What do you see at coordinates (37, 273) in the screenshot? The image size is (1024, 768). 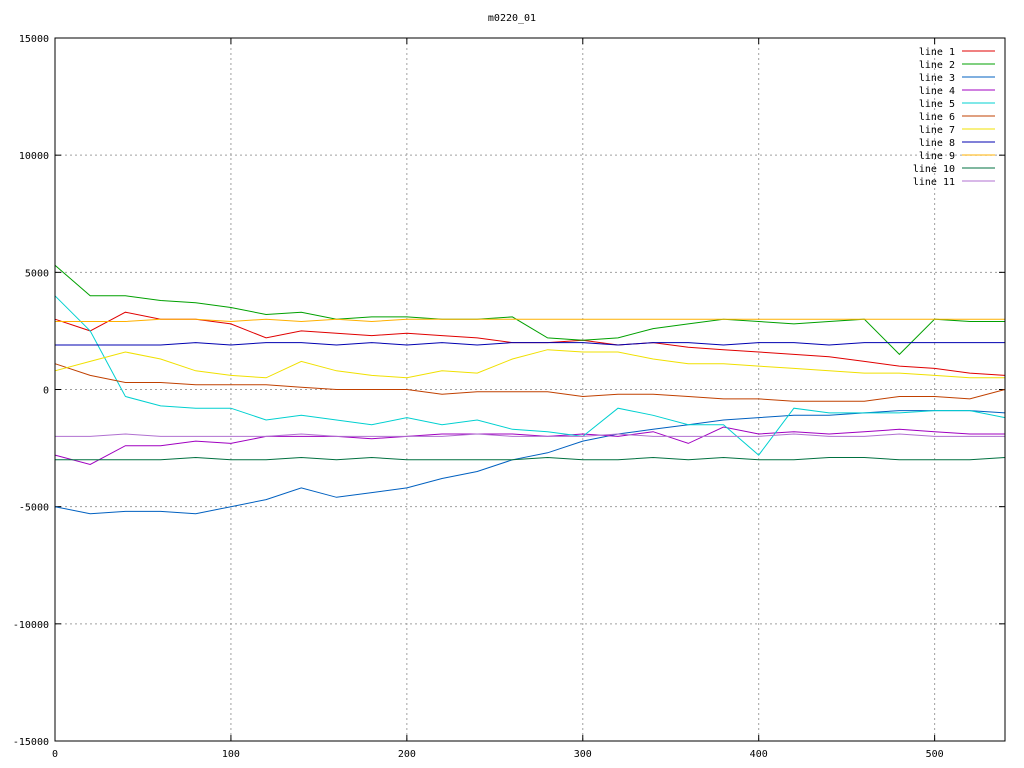 I see `y-tick-label: 5000` at bounding box center [37, 273].